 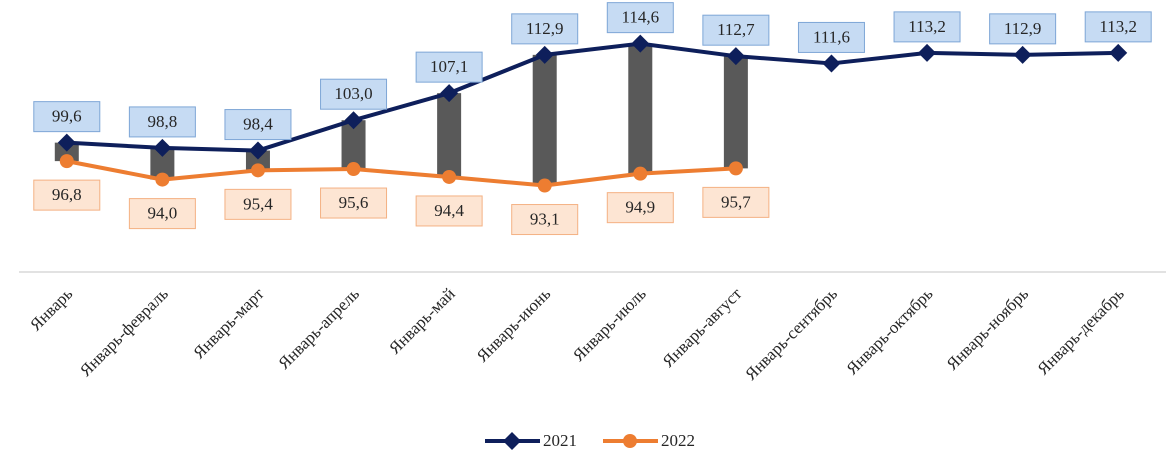 I want to click on value-label: 112,7, so click(x=736, y=29).